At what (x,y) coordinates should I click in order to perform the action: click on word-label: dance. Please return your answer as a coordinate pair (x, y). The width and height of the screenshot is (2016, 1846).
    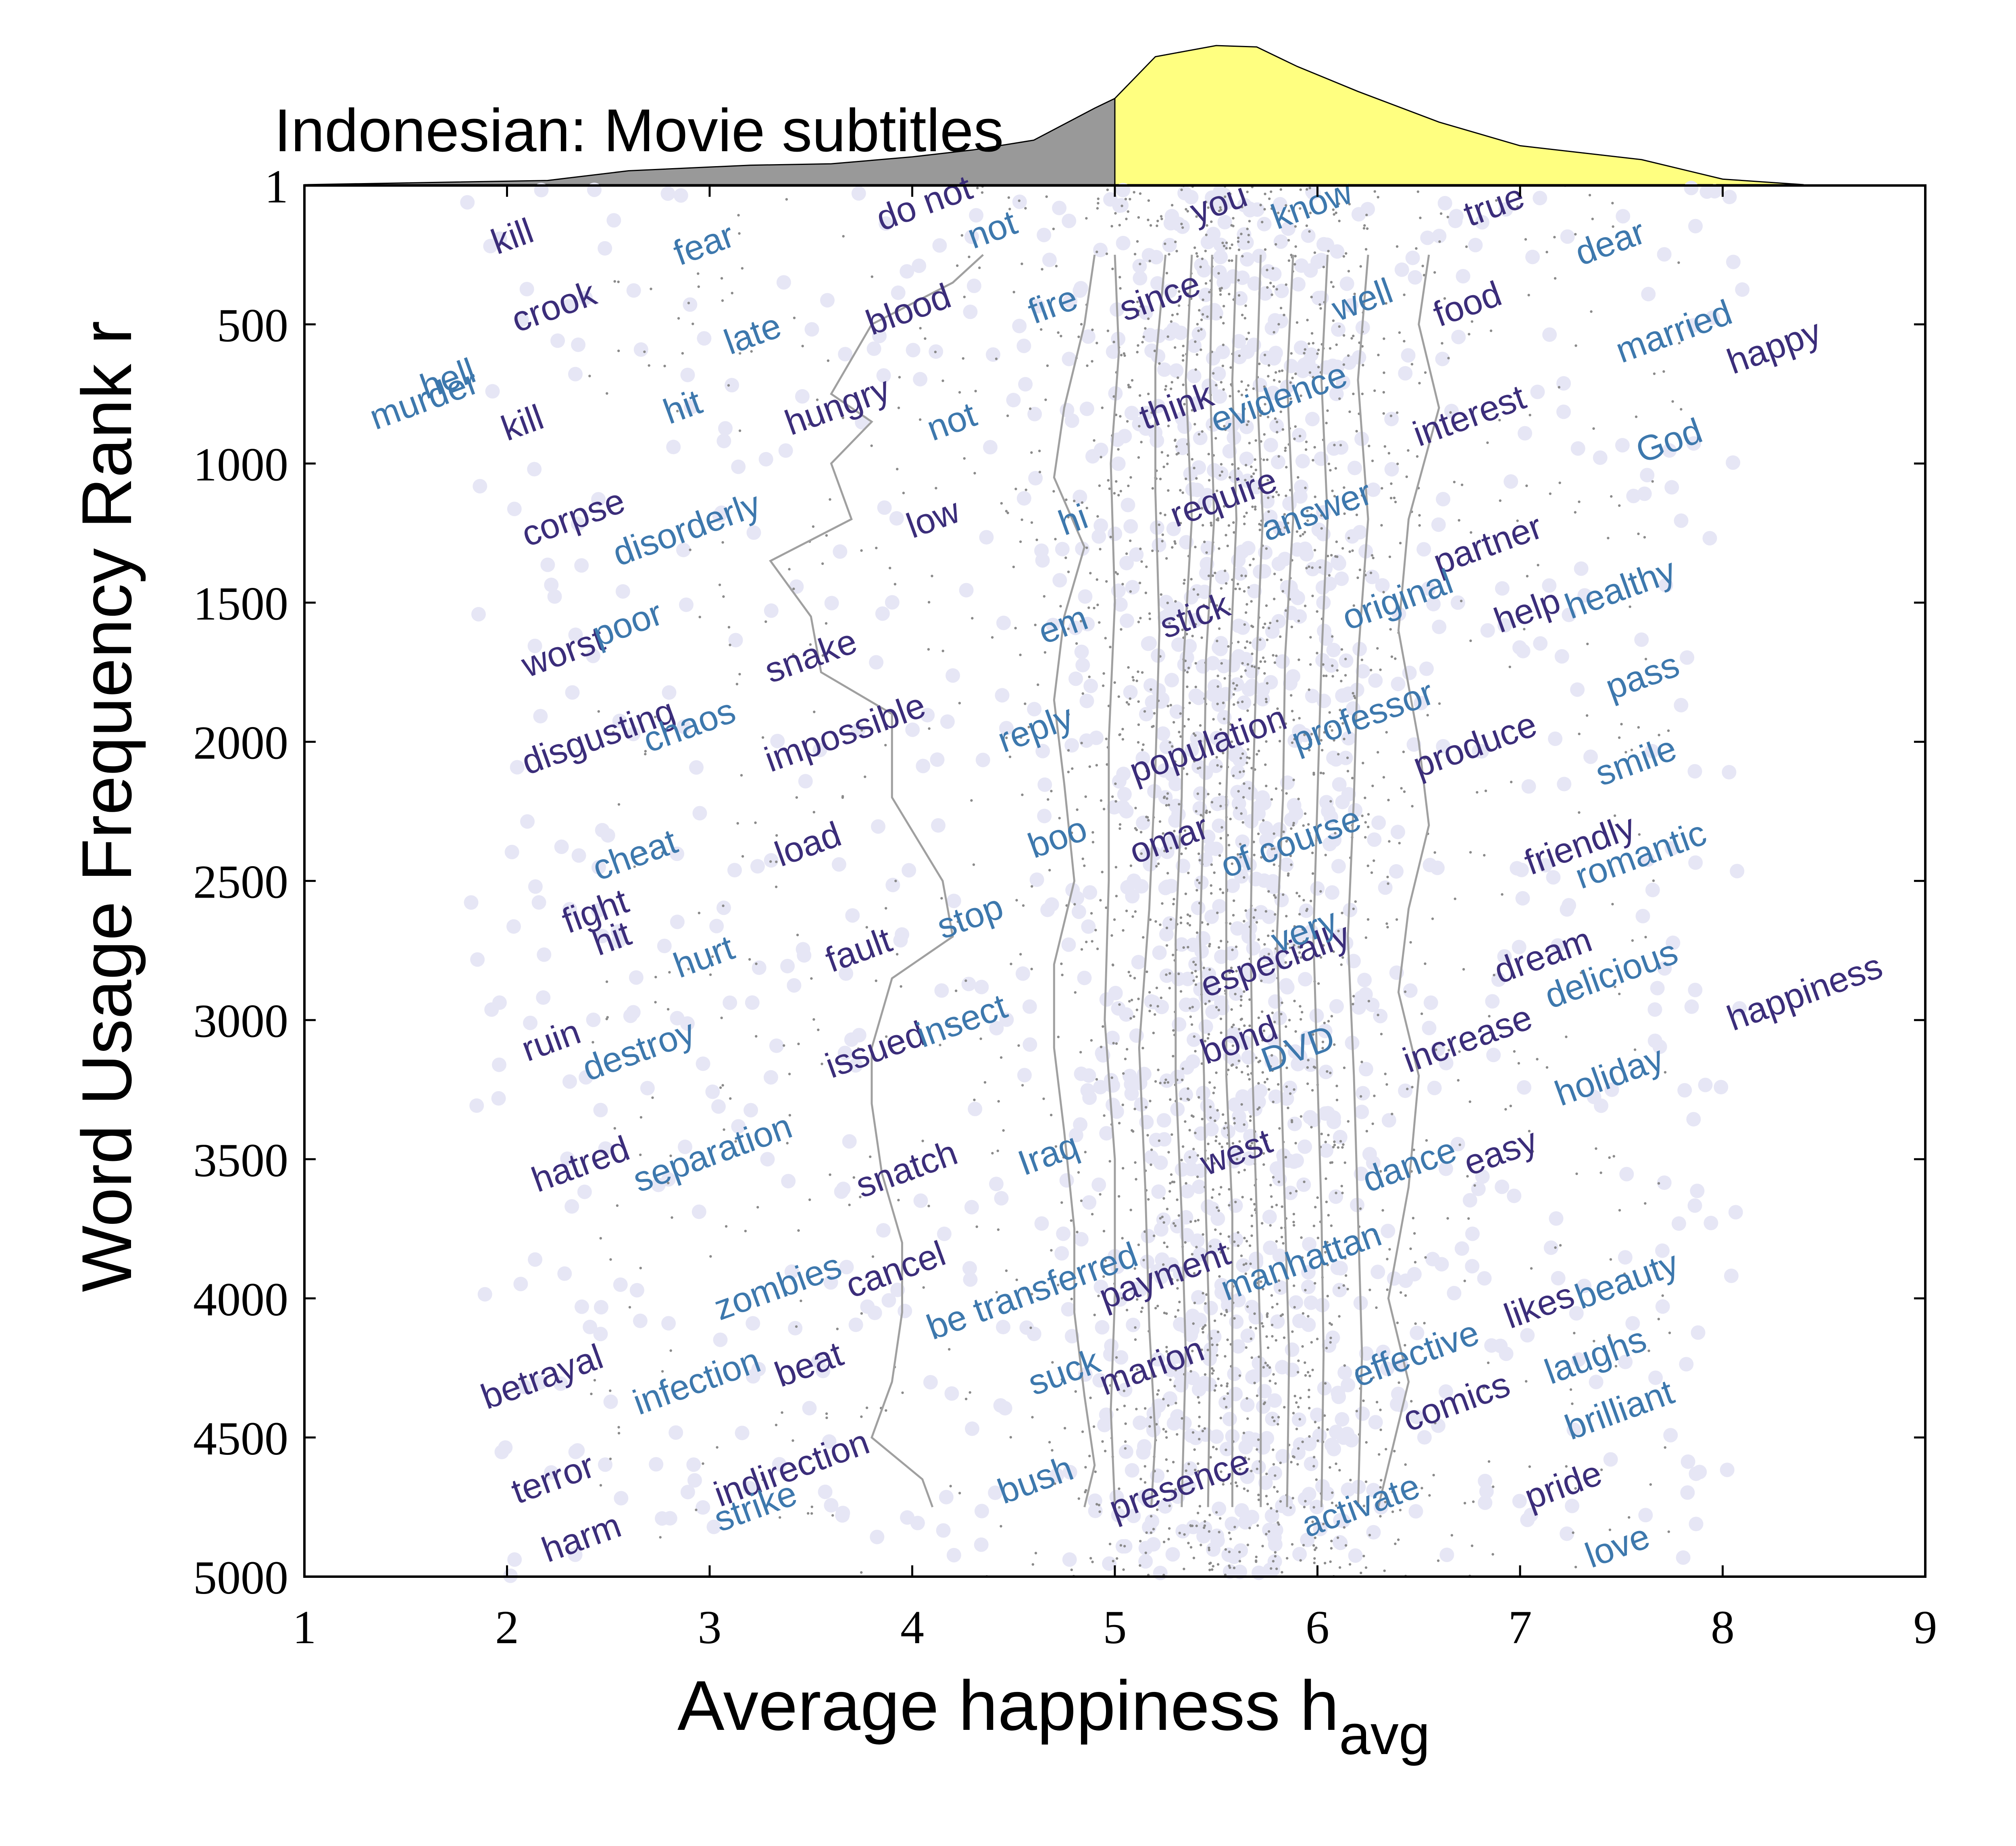
    Looking at the image, I should click on (1409, 1165).